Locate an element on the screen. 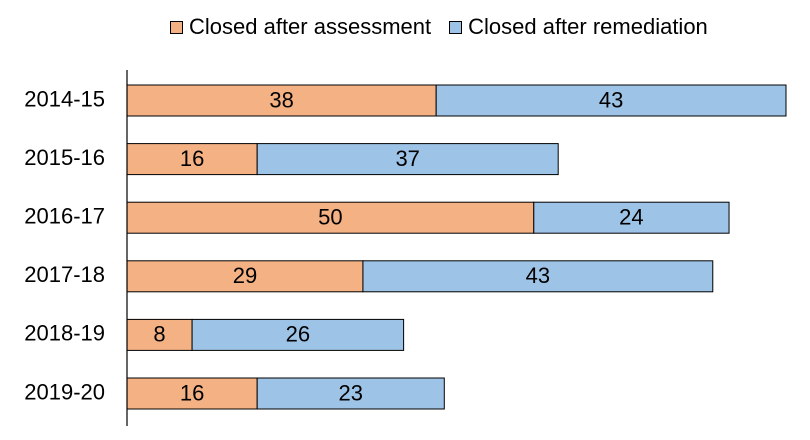 The image size is (810, 440). data-label: 8 is located at coordinates (159, 334).